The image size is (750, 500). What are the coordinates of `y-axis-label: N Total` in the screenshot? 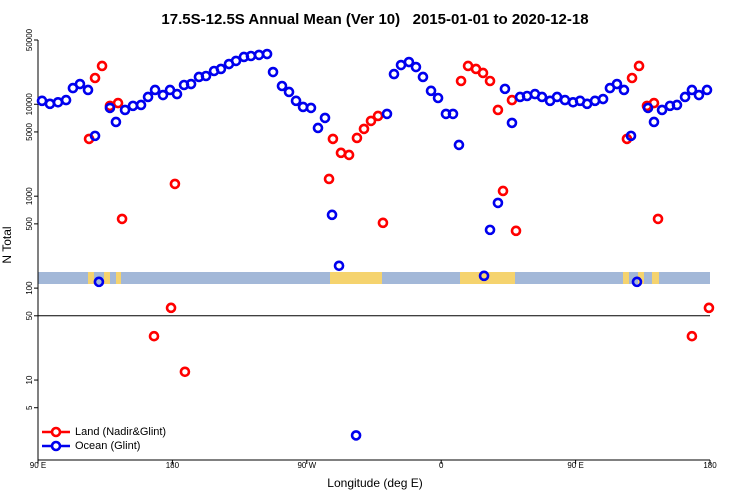 It's located at (7, 244).